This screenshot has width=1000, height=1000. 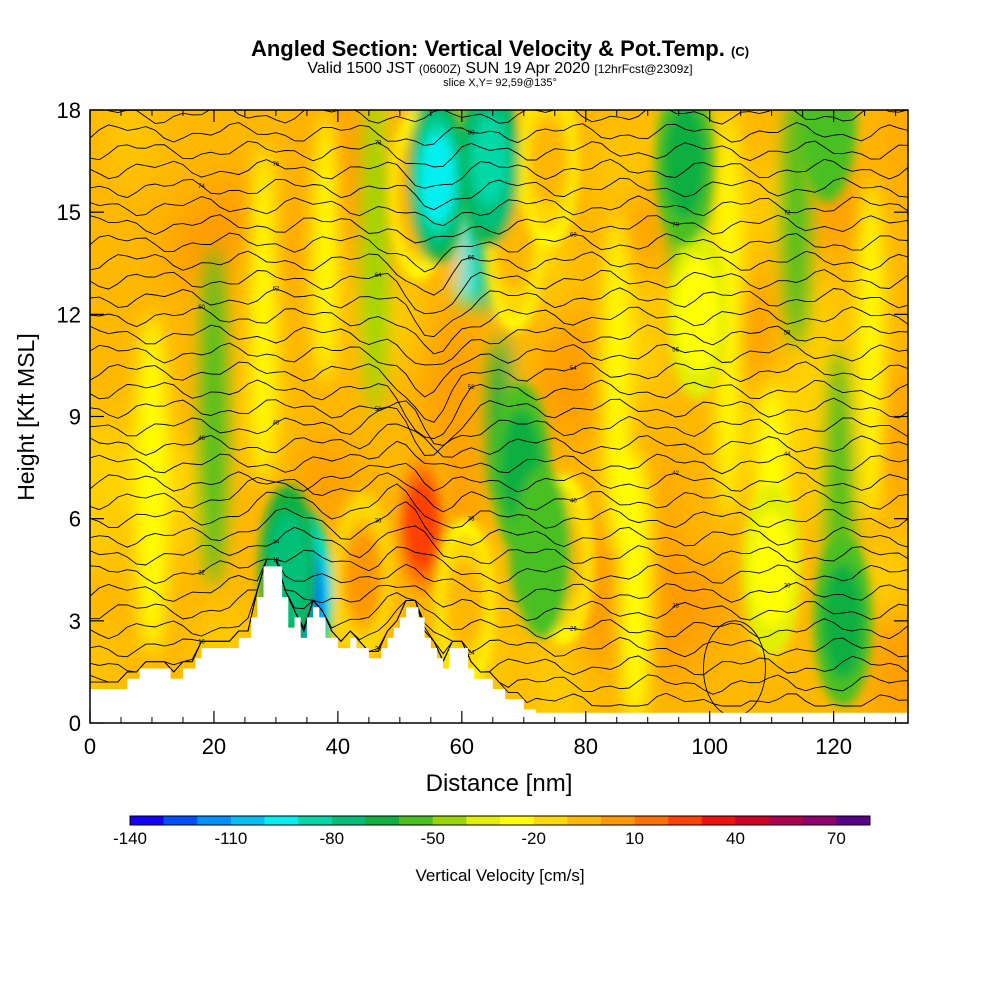 What do you see at coordinates (787, 587) in the screenshot?
I see `contour-label: 30` at bounding box center [787, 587].